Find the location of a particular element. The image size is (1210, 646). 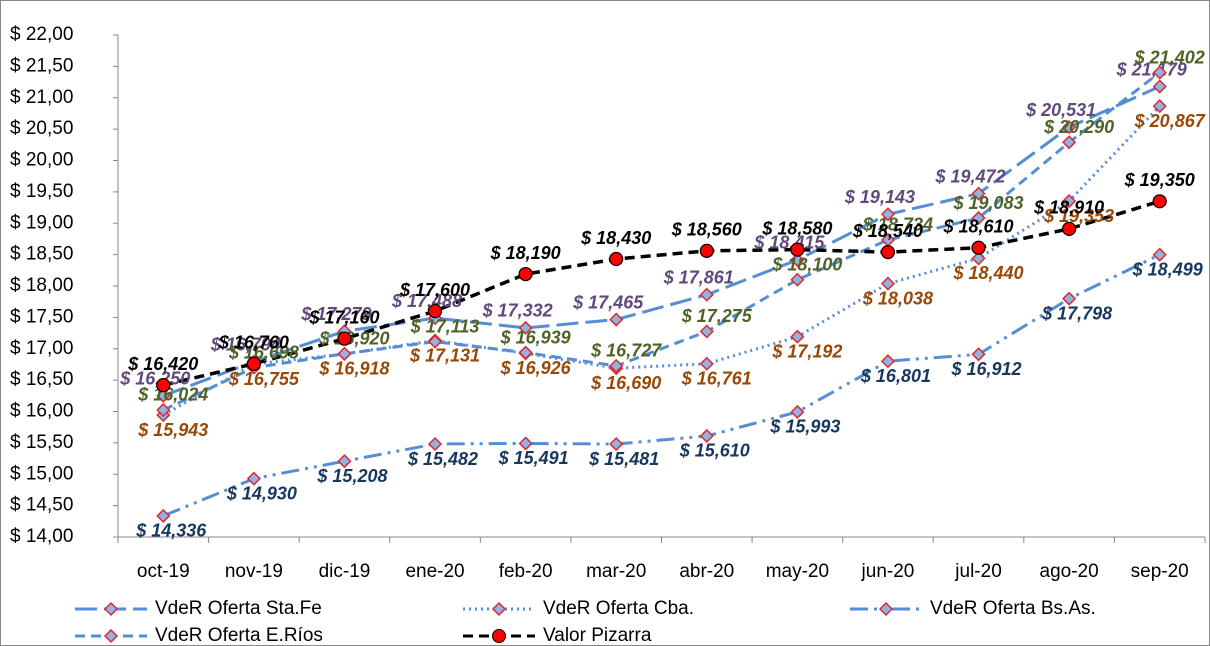

value-label: $ 16,920 is located at coordinates (353, 339).